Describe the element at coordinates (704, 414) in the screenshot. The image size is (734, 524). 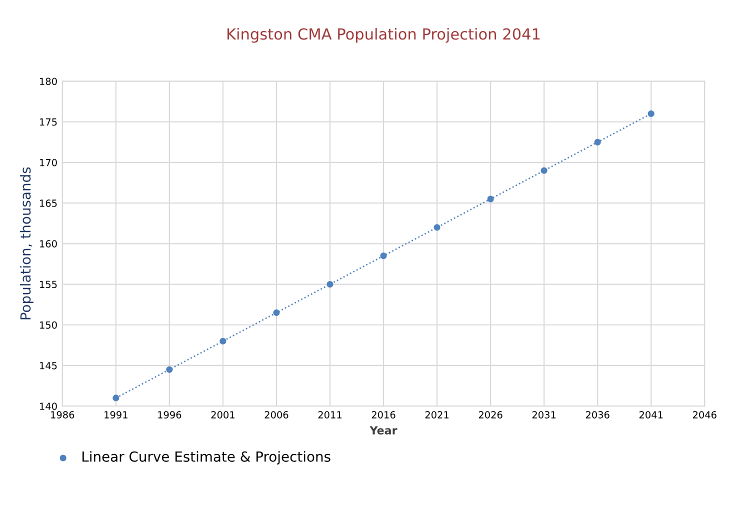
I see `x-tick-label: 2046` at that location.